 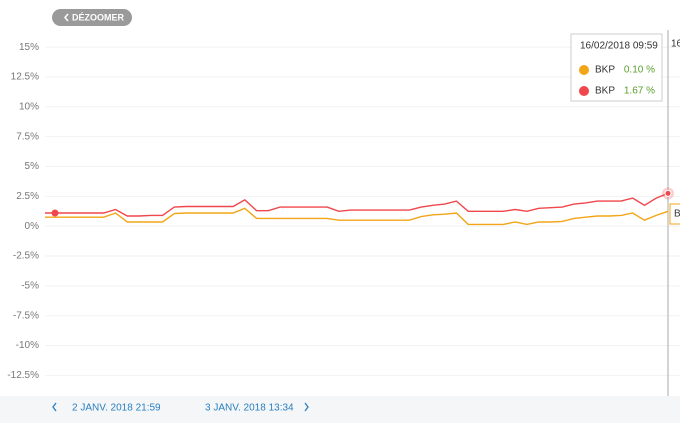 What do you see at coordinates (306, 407) in the screenshot?
I see `nav-next` at bounding box center [306, 407].